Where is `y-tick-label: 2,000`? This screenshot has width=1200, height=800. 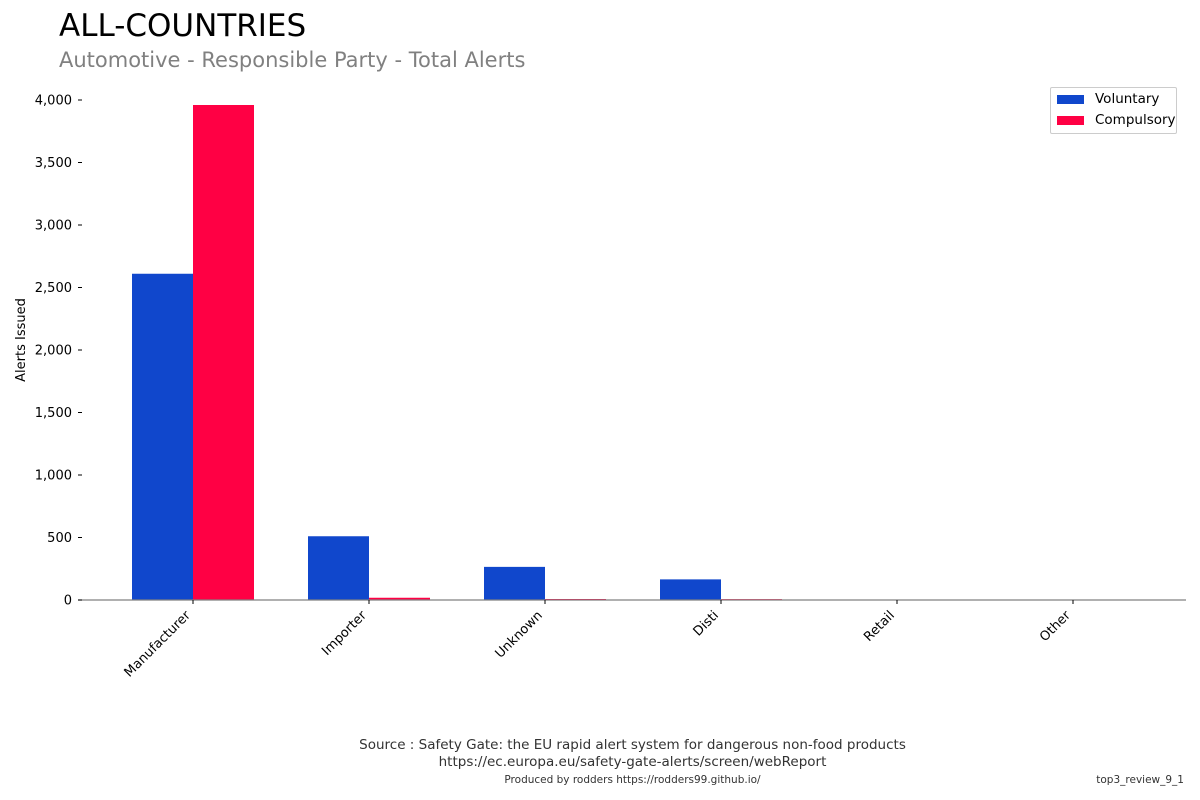
y-tick-label: 2,000 is located at coordinates (53, 351).